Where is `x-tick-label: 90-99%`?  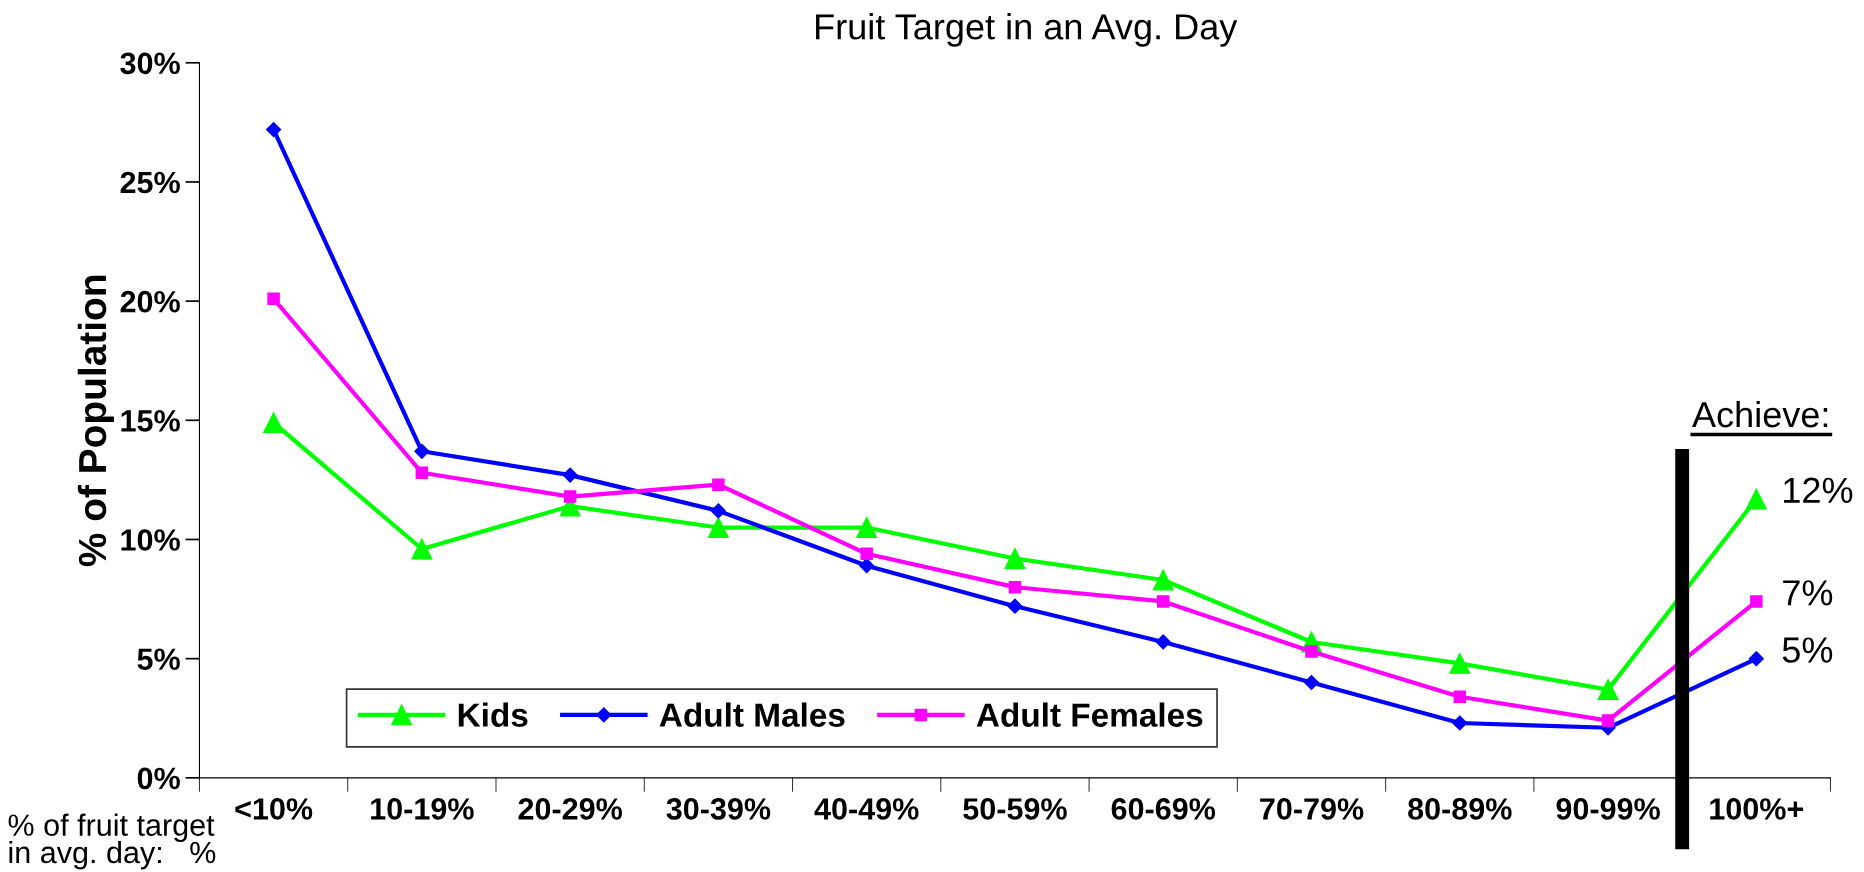 x-tick-label: 90-99% is located at coordinates (1608, 809).